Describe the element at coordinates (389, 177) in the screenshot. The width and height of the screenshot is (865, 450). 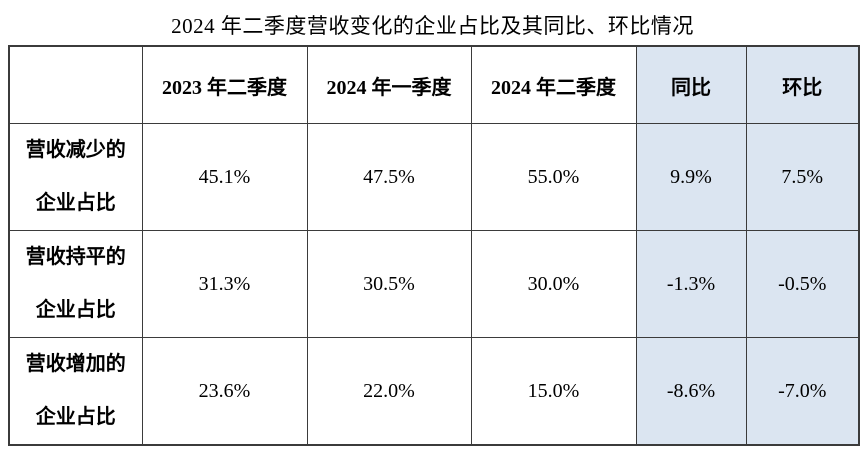
I see `value-cell: 47.5%` at that location.